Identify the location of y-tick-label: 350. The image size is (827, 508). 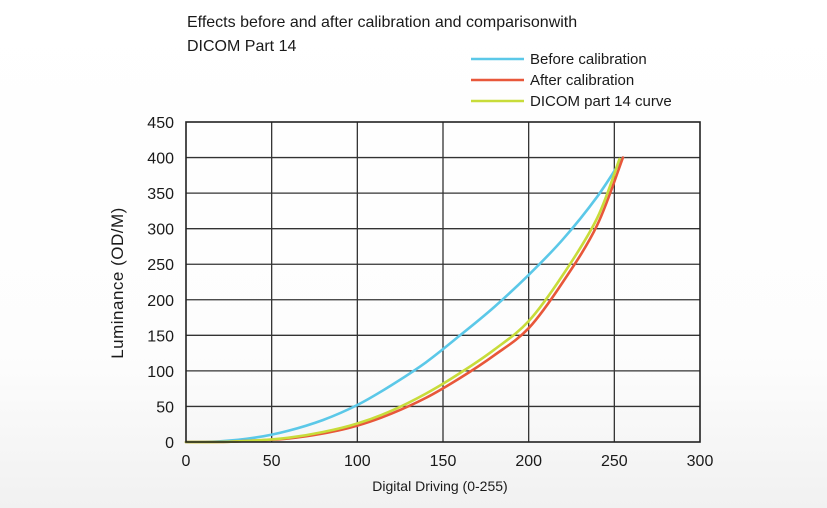
(160, 194).